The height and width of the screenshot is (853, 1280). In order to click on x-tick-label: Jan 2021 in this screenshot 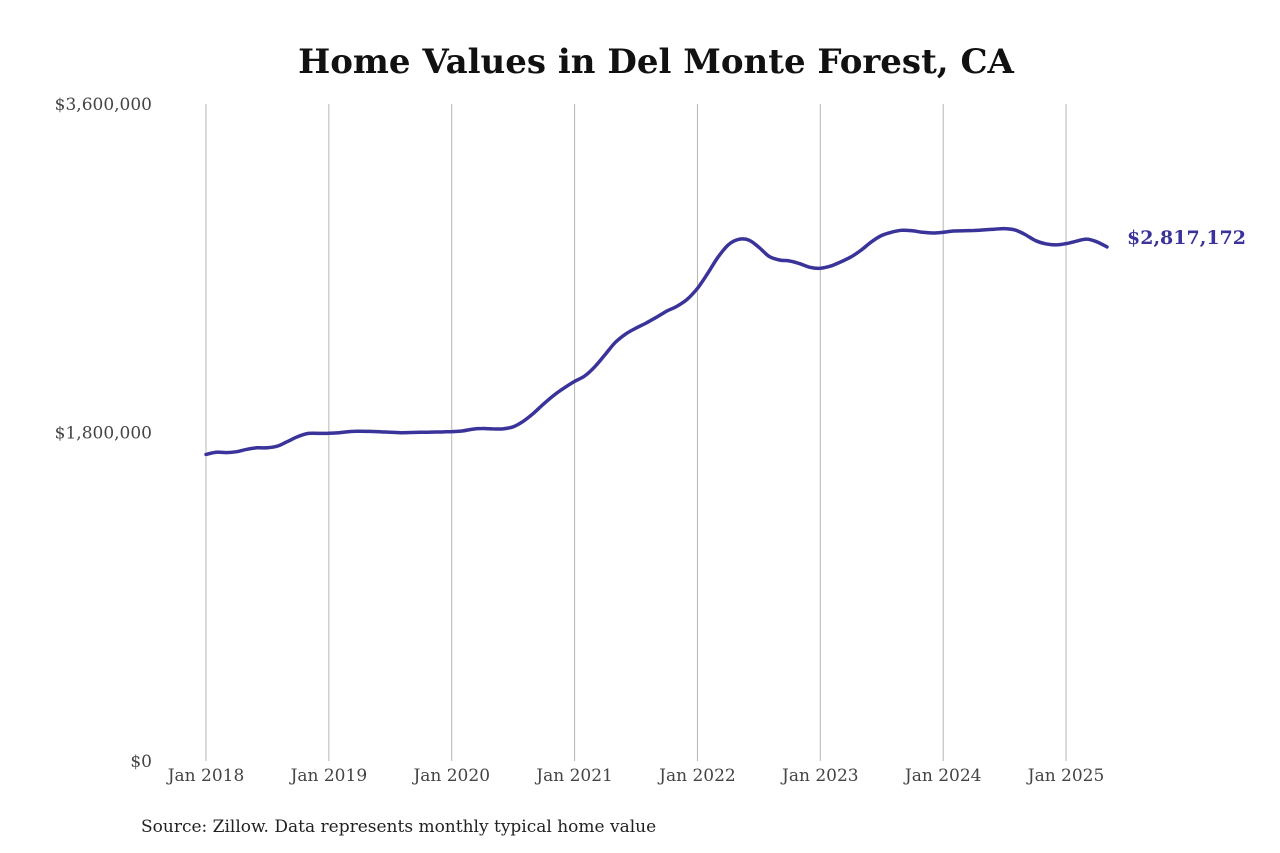, I will do `click(573, 776)`.